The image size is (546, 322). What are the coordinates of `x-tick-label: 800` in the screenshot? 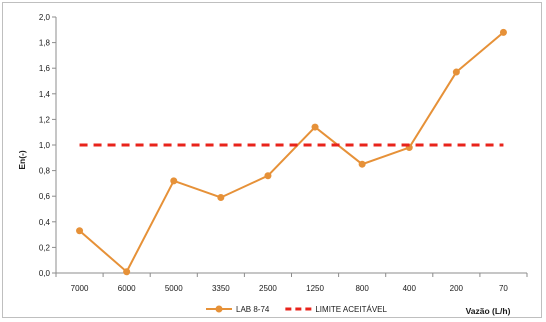 It's located at (362, 288).